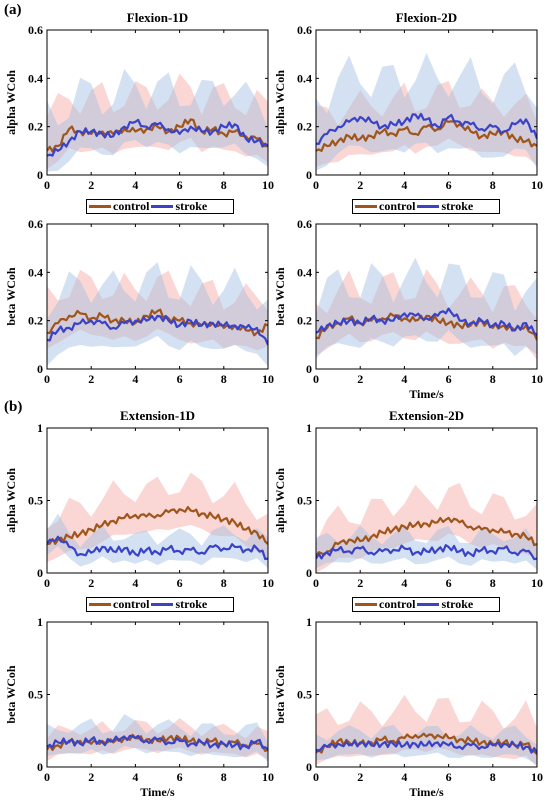 The height and width of the screenshot is (805, 550). I want to click on chart-panel: 0 2 4 6 8 10 0 0.2 0.4 0.6 beta WCoh Time/s, so click(408, 309).